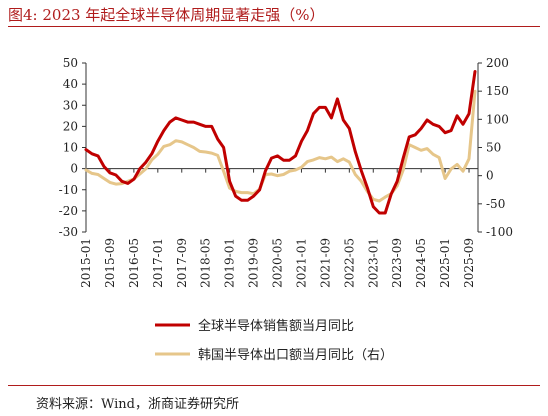 The width and height of the screenshot is (548, 416). What do you see at coordinates (499, 232) in the screenshot?
I see `right-tick-label: -100` at bounding box center [499, 232].